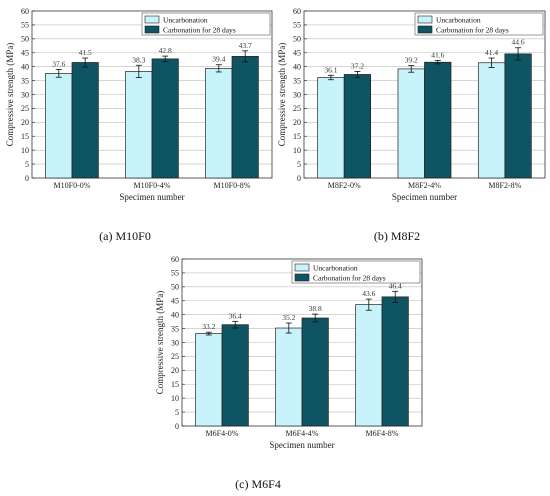 The height and width of the screenshot is (496, 550). What do you see at coordinates (504, 185) in the screenshot?
I see `x-tick-label: M8F2-8%` at bounding box center [504, 185].